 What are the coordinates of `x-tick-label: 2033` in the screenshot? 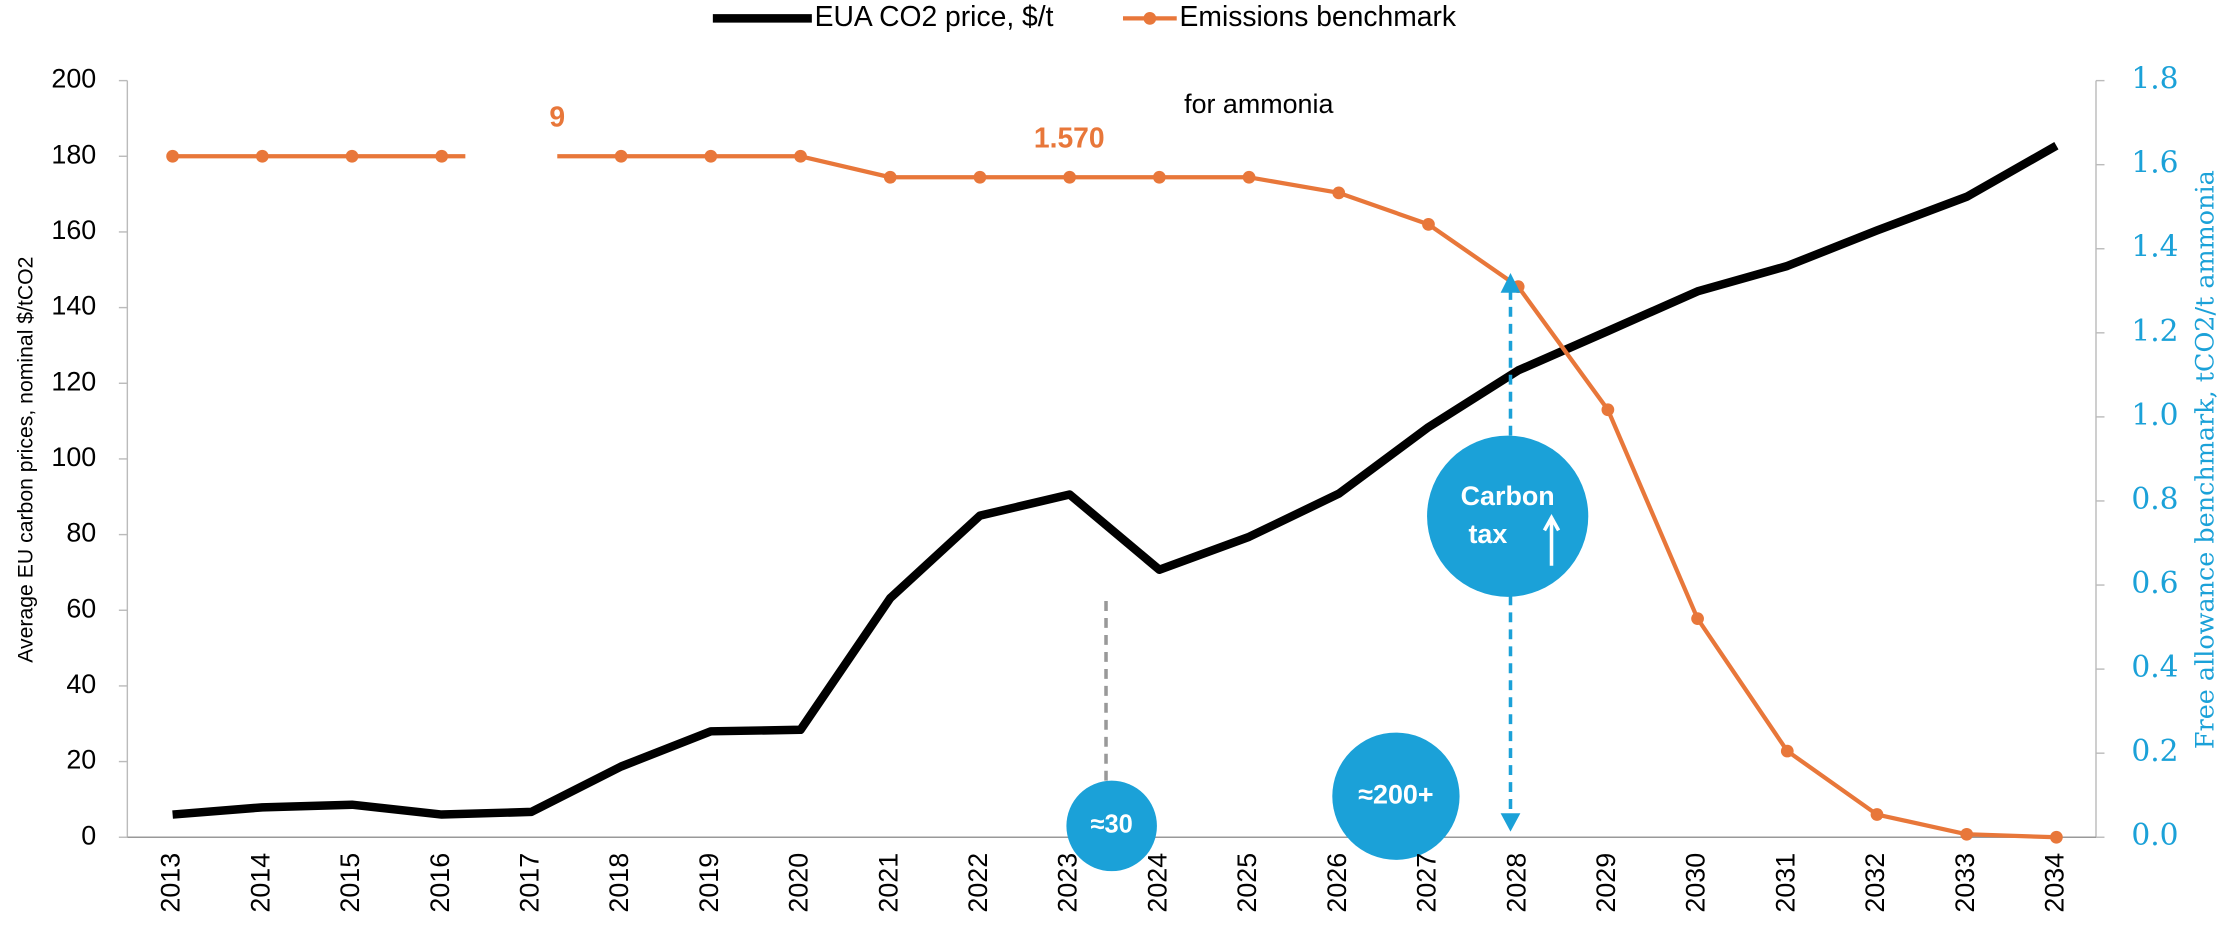 It's located at (1965, 883).